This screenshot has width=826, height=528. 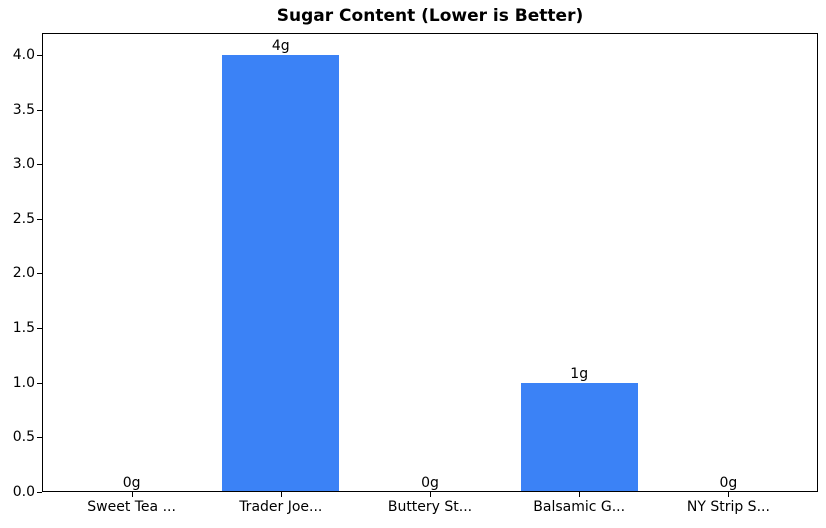 I want to click on y-tick-label: 1.5, so click(x=23, y=328).